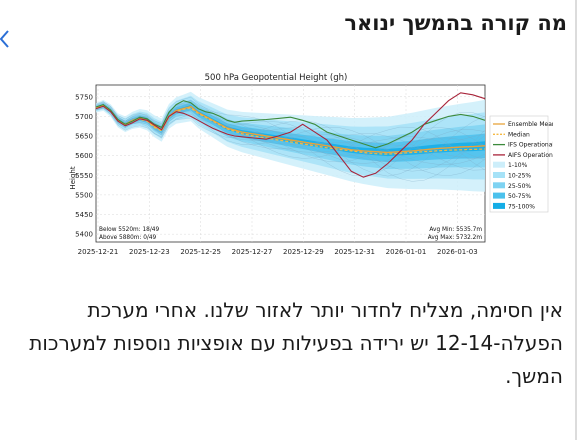 This screenshot has height=440, width=577. What do you see at coordinates (530, 124) in the screenshot?
I see `legend-entry: Ensemble Mean` at bounding box center [530, 124].